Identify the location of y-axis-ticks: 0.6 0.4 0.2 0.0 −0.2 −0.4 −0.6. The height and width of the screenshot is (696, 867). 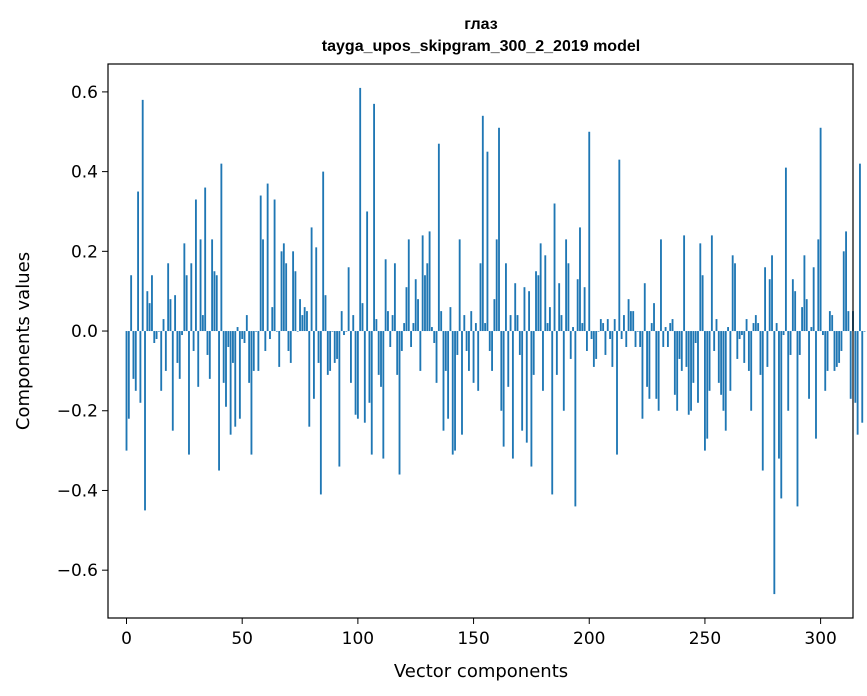
(82, 332).